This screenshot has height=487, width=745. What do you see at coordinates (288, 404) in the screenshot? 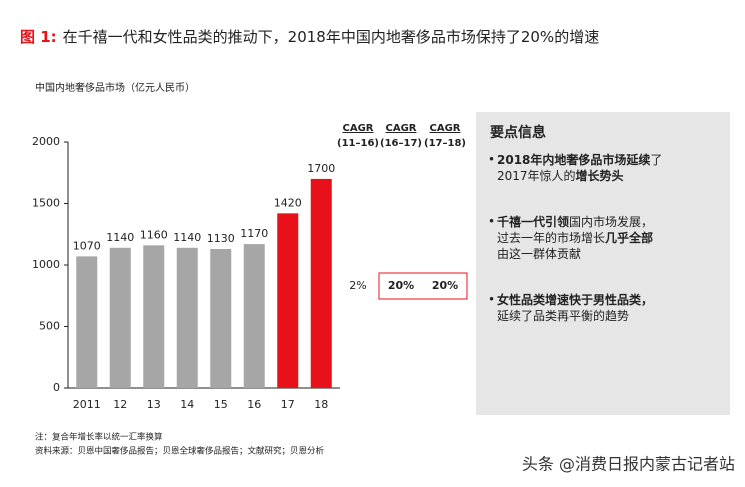
I see `x-tick-label: 17` at bounding box center [288, 404].